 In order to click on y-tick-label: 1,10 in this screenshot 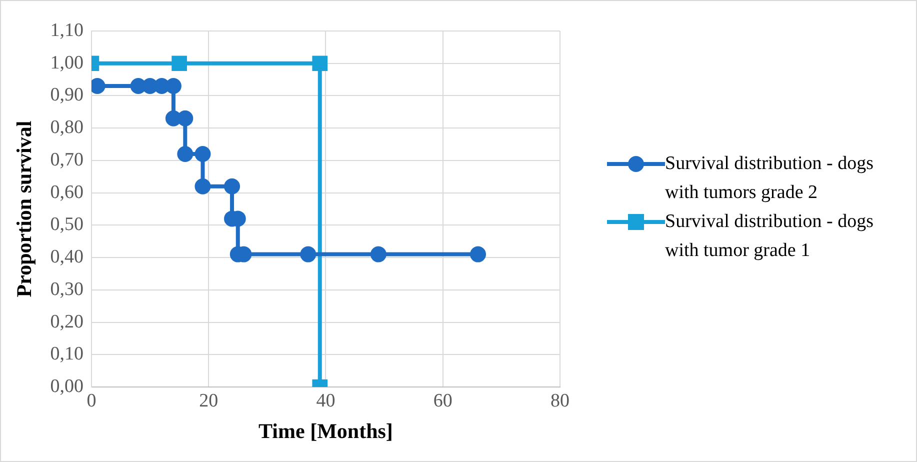, I will do `click(67, 30)`.